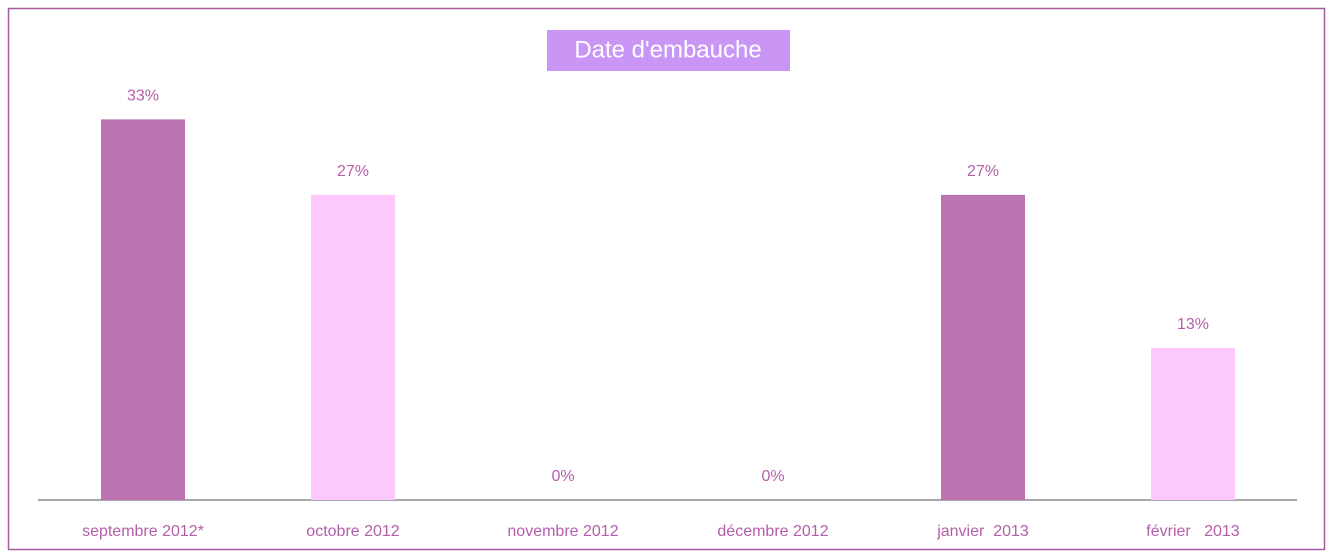 The width and height of the screenshot is (1333, 558). I want to click on x-tick-label: janvier 2013, so click(982, 531).